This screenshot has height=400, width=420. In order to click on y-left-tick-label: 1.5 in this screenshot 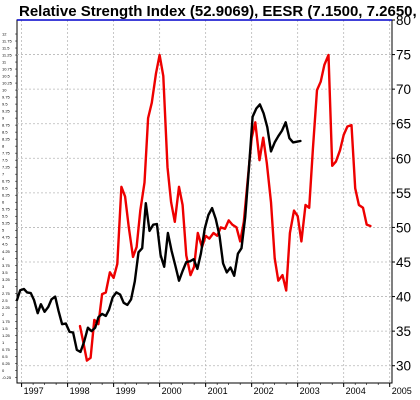, I will do `click(5, 328)`.